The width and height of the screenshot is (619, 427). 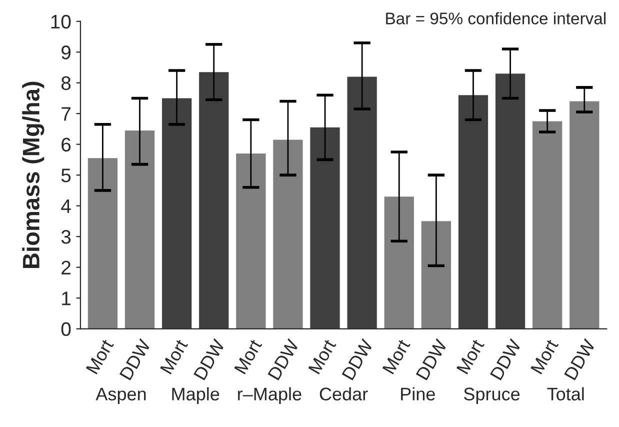 What do you see at coordinates (66, 329) in the screenshot?
I see `y-tick-label: 0` at bounding box center [66, 329].